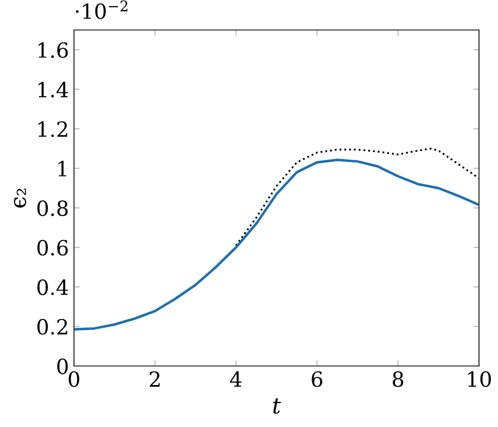  Describe the element at coordinates (277, 406) in the screenshot. I see `x-axis-title: t` at that location.